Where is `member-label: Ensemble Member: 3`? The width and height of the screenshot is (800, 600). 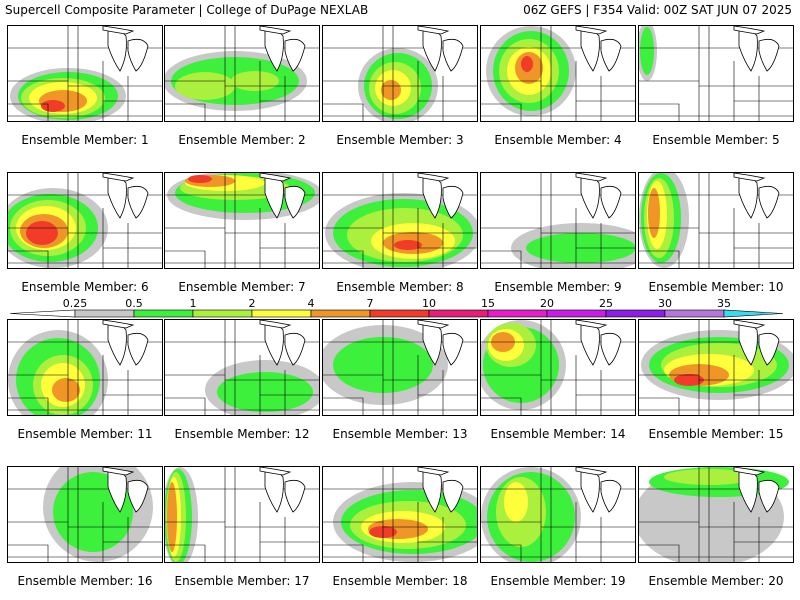 member-label: Ensemble Member: 3 is located at coordinates (400, 140).